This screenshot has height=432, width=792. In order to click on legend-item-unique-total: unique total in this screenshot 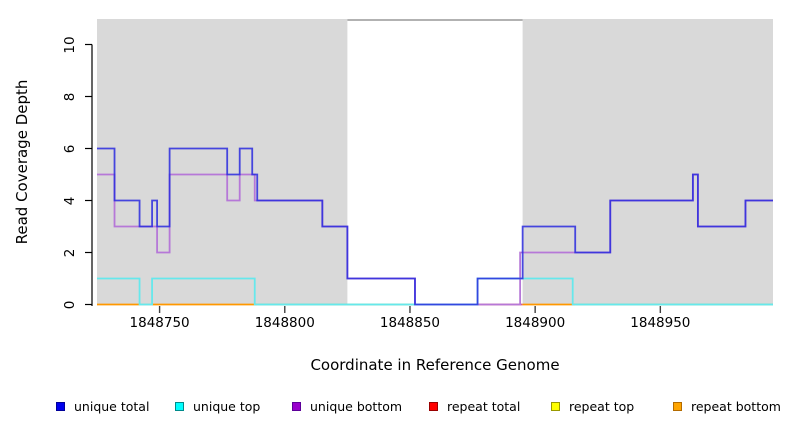, I will do `click(102, 406)`.